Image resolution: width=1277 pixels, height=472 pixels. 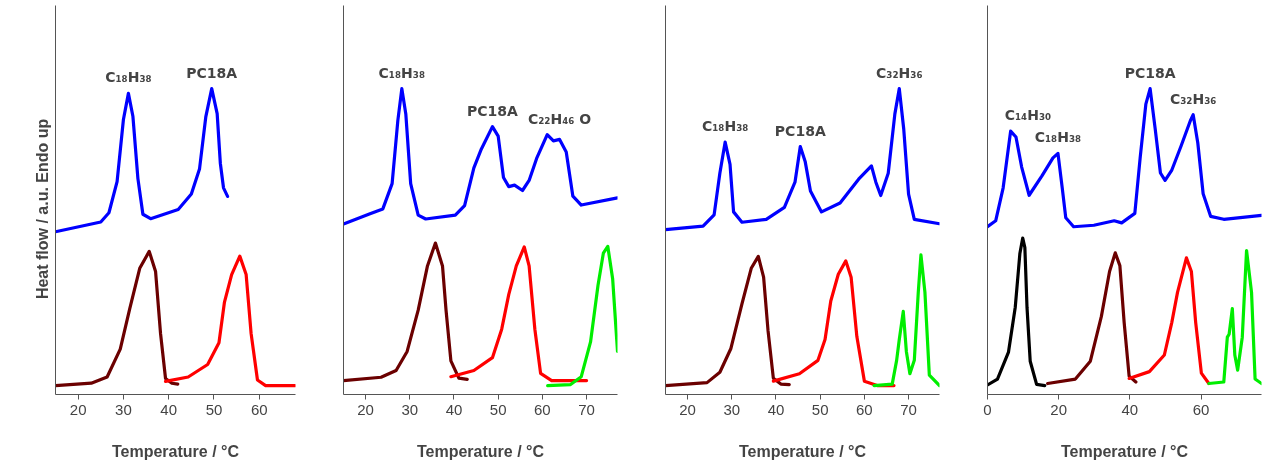 I want to click on y-axis-title: Heat flow / a.u. Endo up, so click(x=42, y=209).